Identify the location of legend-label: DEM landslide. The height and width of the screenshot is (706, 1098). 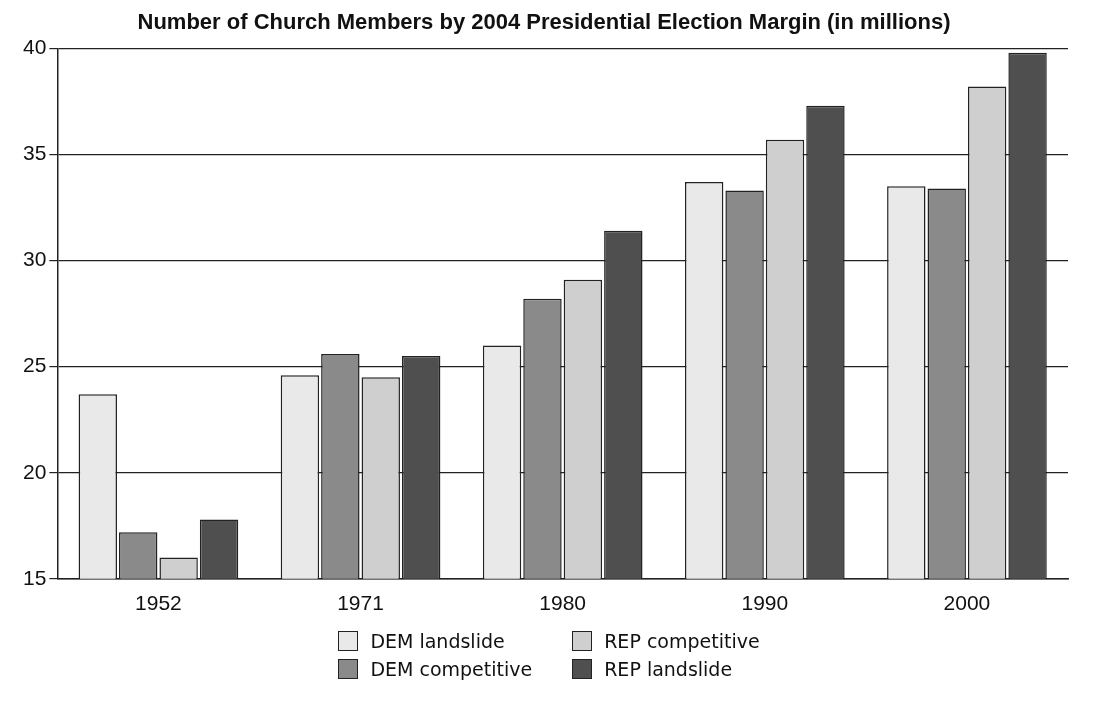
(437, 641).